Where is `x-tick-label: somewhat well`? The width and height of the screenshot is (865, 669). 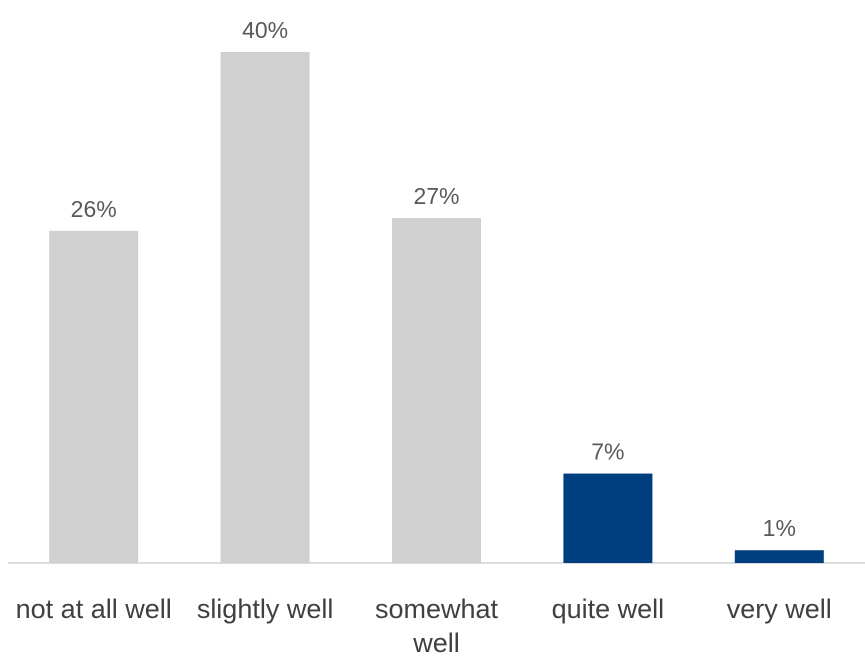
x-tick-label: somewhat well is located at coordinates (436, 626).